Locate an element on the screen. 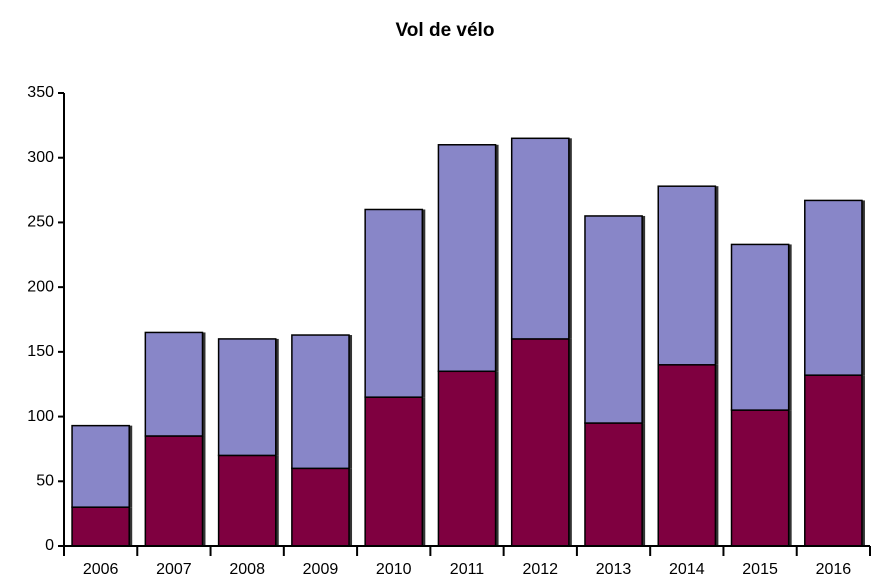 The height and width of the screenshot is (579, 874). x-tick-label: 2010 is located at coordinates (394, 569).